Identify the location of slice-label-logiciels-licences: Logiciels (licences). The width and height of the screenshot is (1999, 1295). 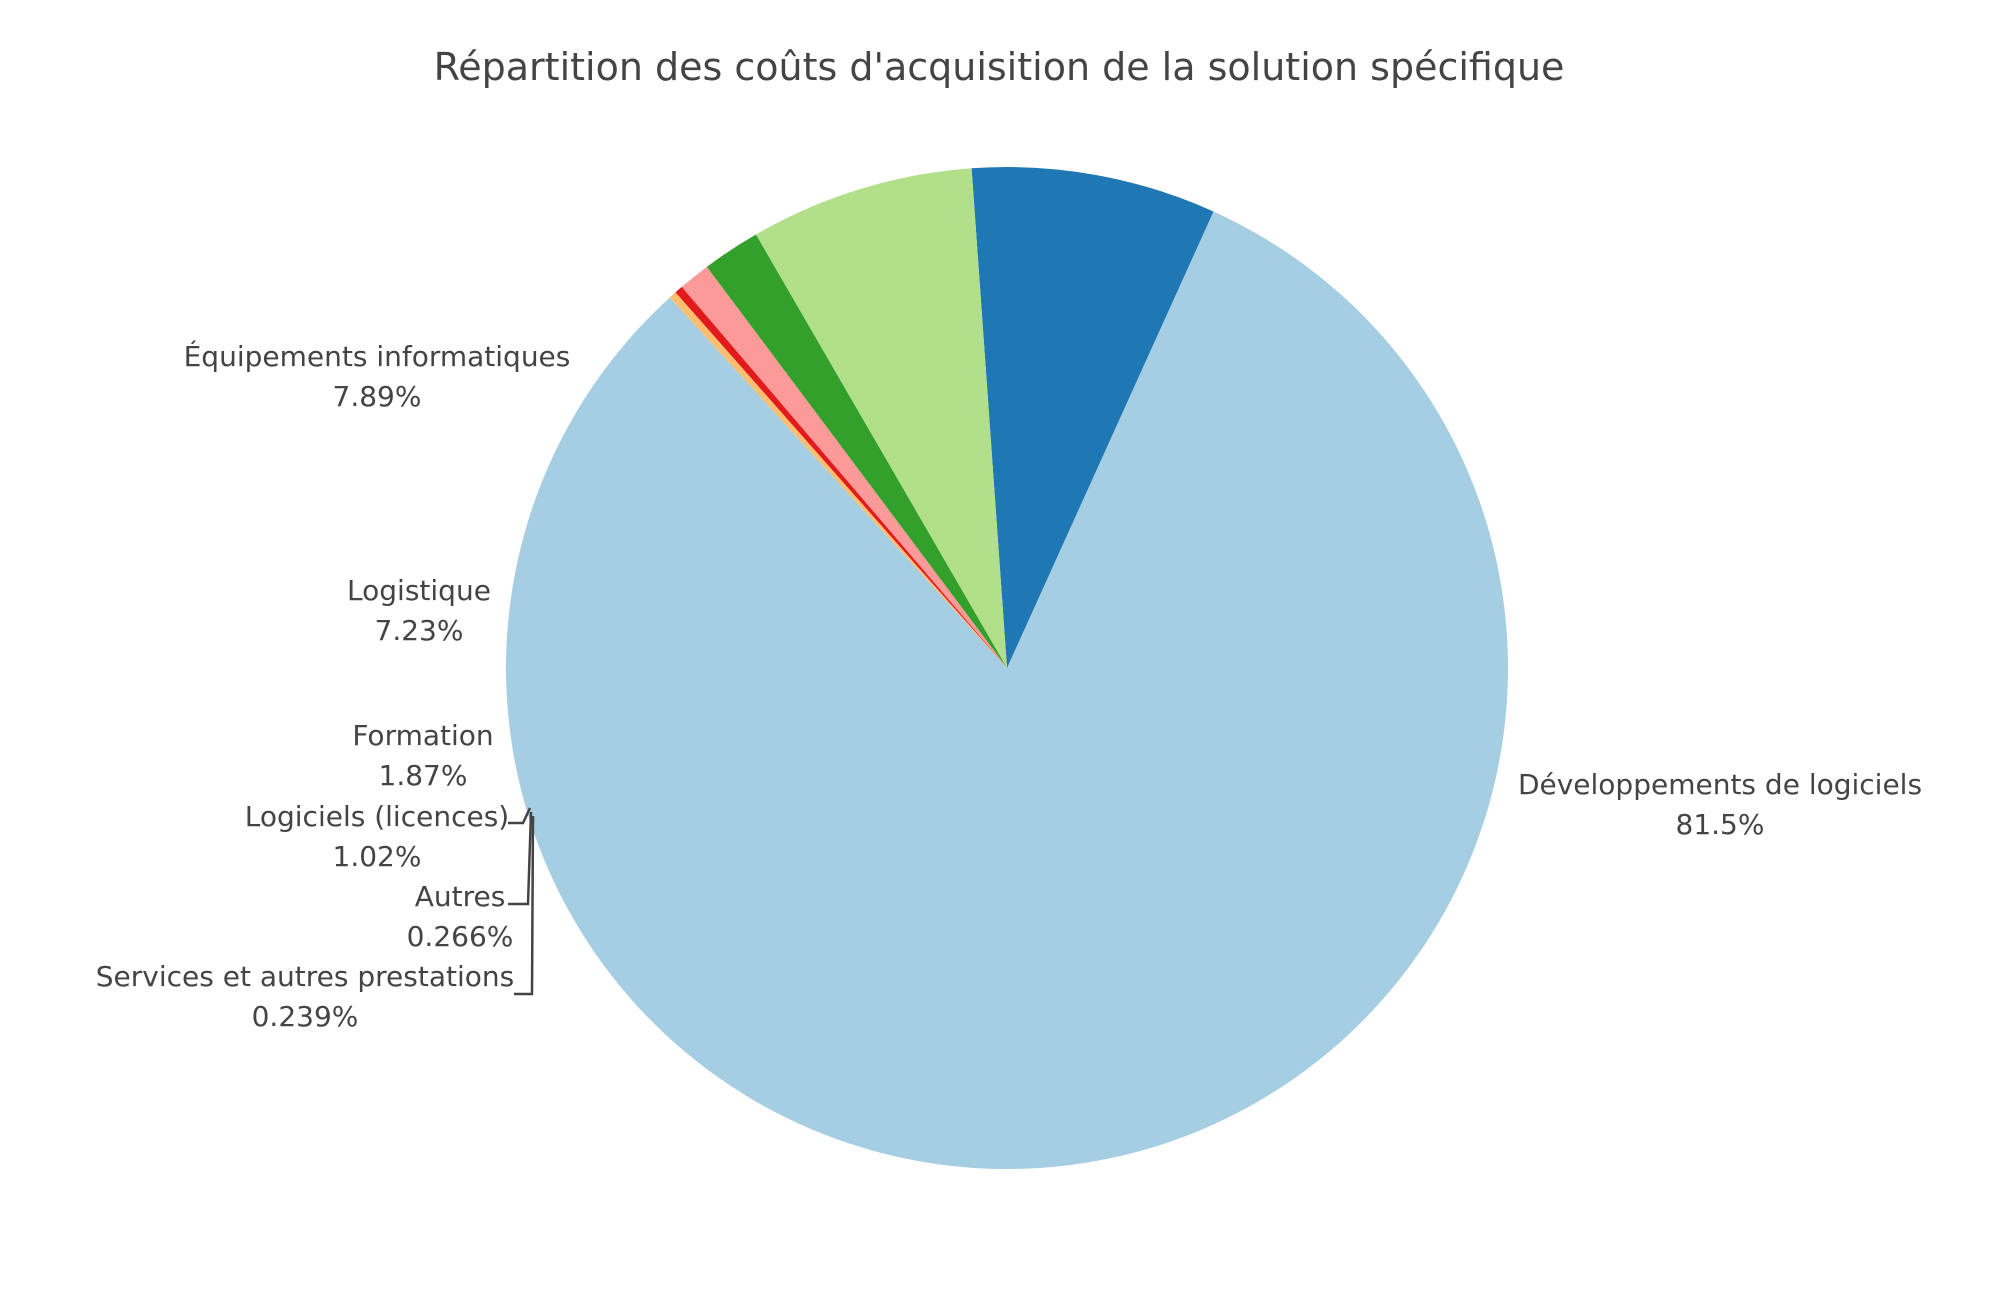
(377, 816).